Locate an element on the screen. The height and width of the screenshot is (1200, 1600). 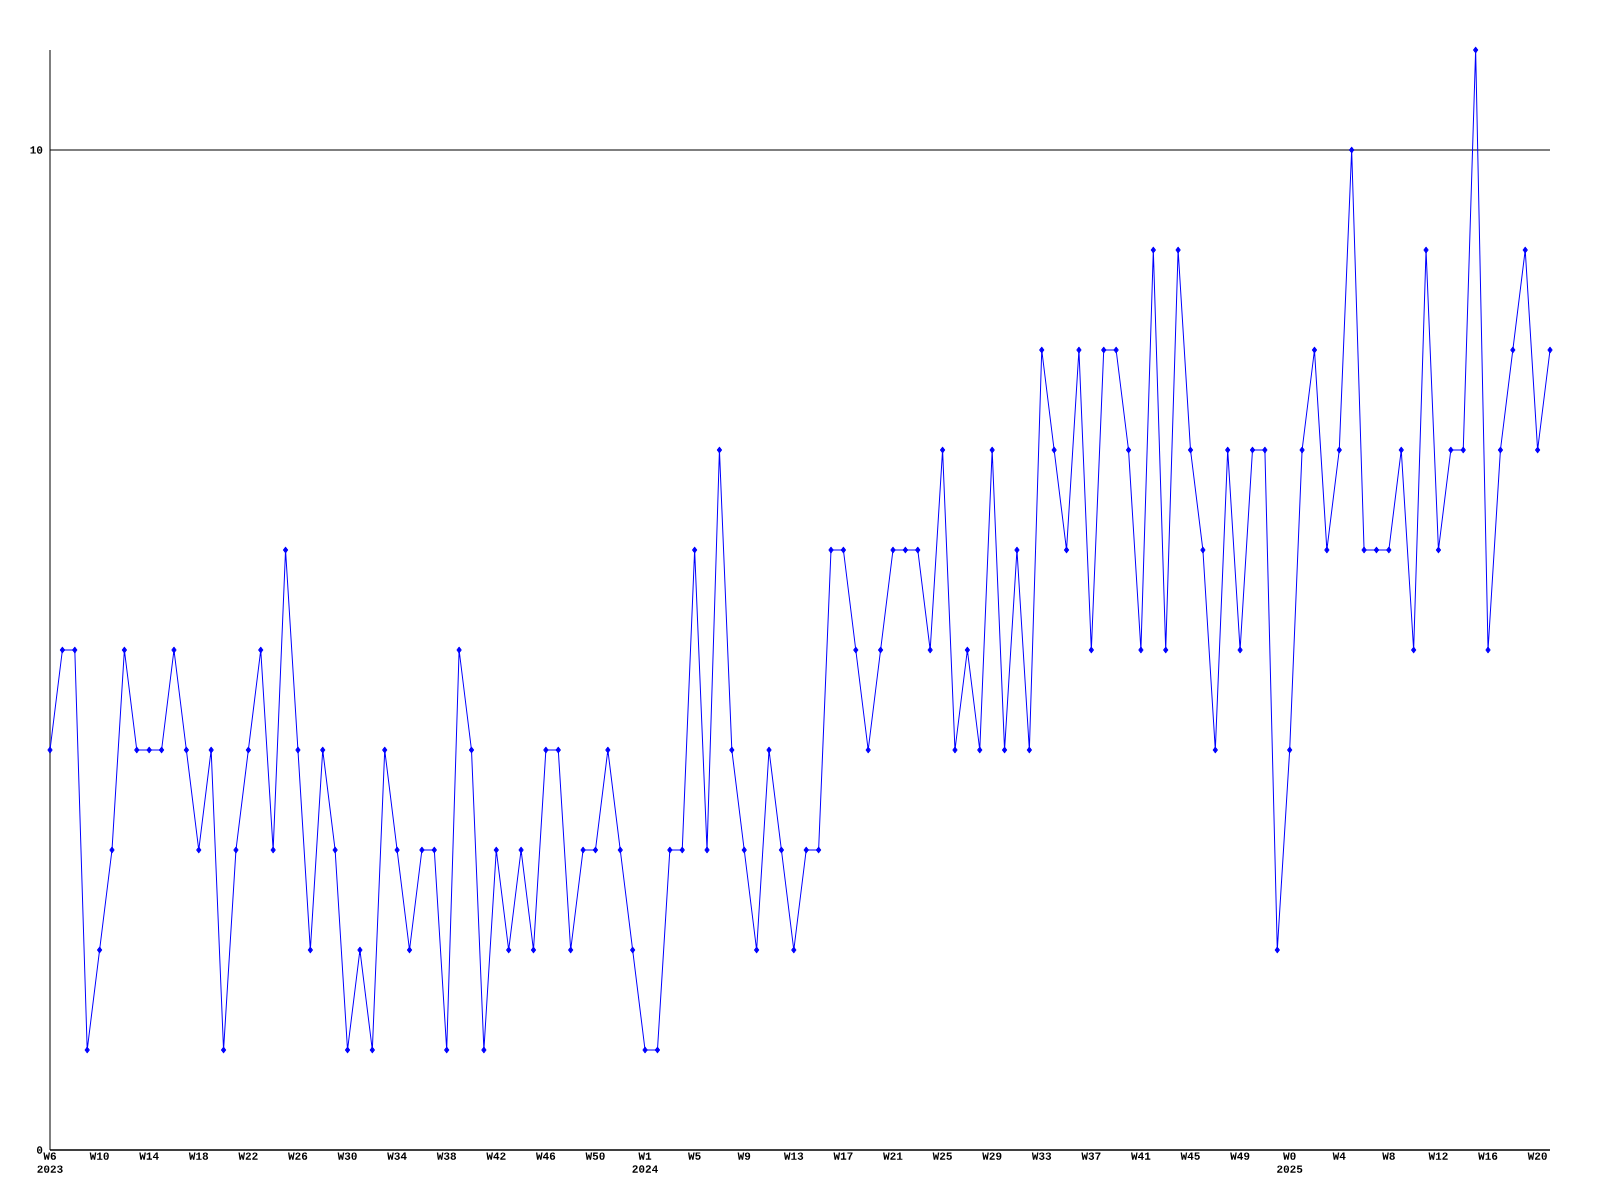
x-tick-label: W45 is located at coordinates (1190, 1156).